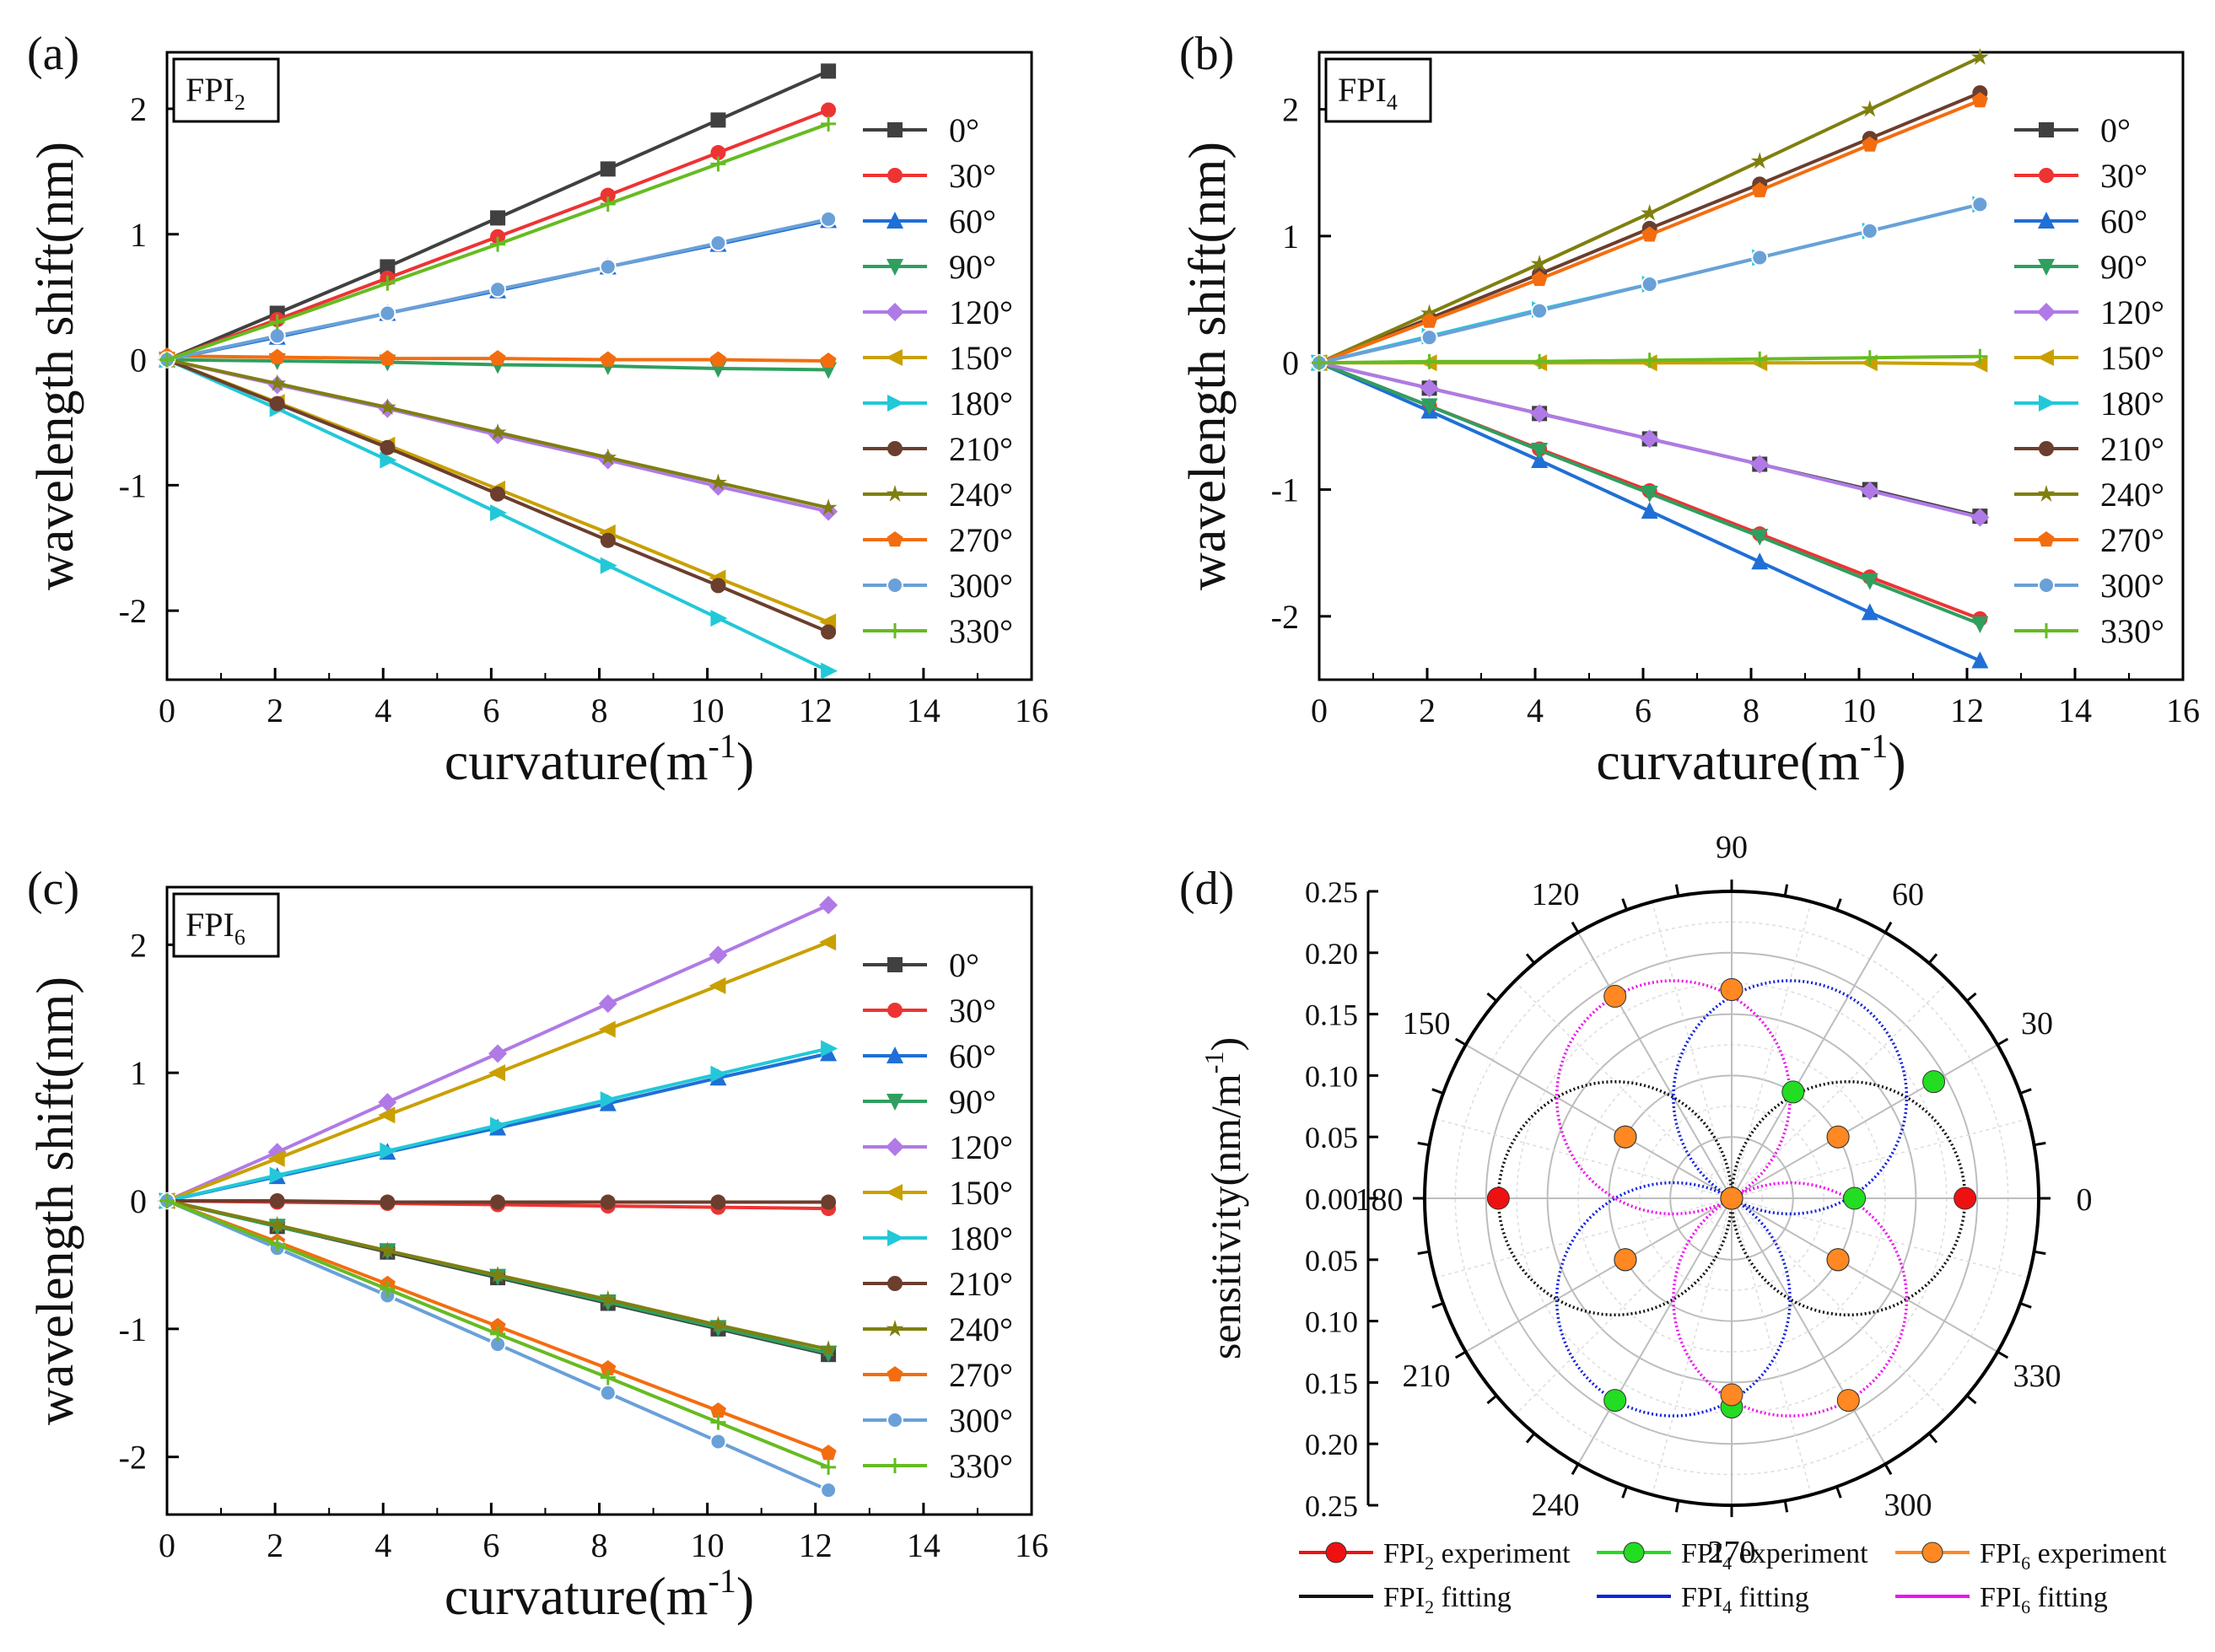 This screenshot has height=1652, width=2215. What do you see at coordinates (53, 54) in the screenshot?
I see `panel-label-a: (a)` at bounding box center [53, 54].